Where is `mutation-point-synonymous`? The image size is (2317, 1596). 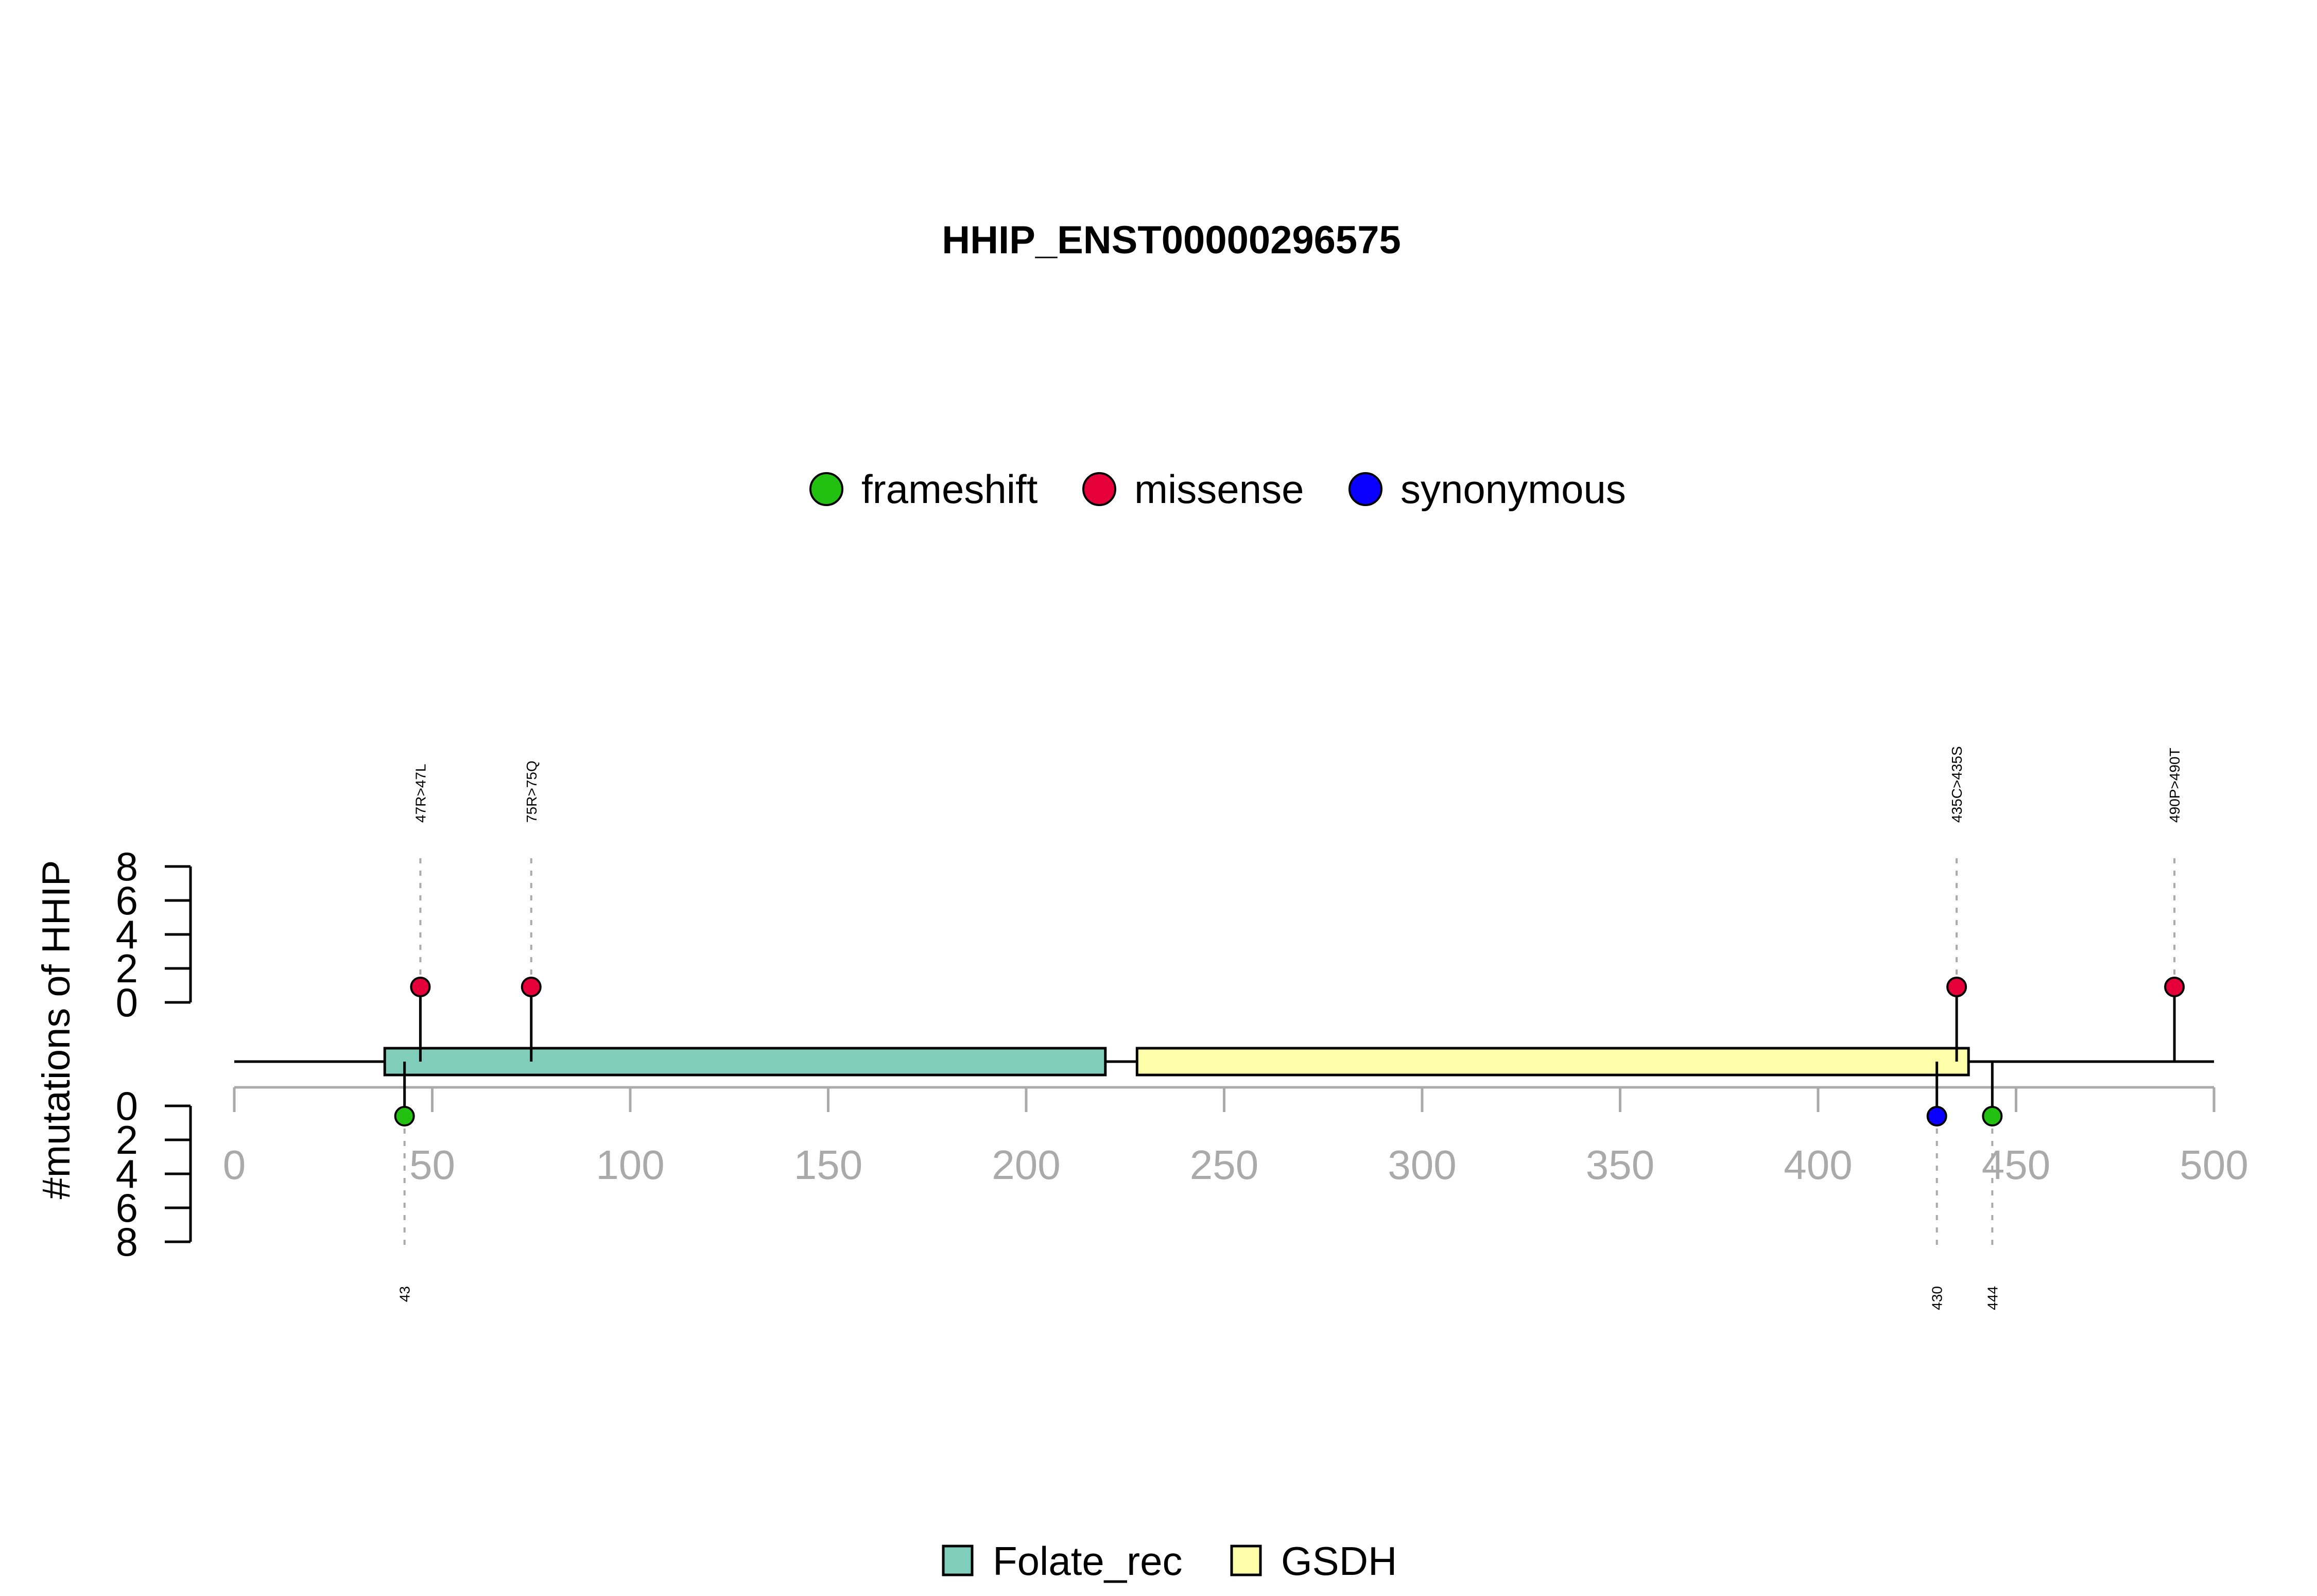
mutation-point-synonymous is located at coordinates (1936, 1116).